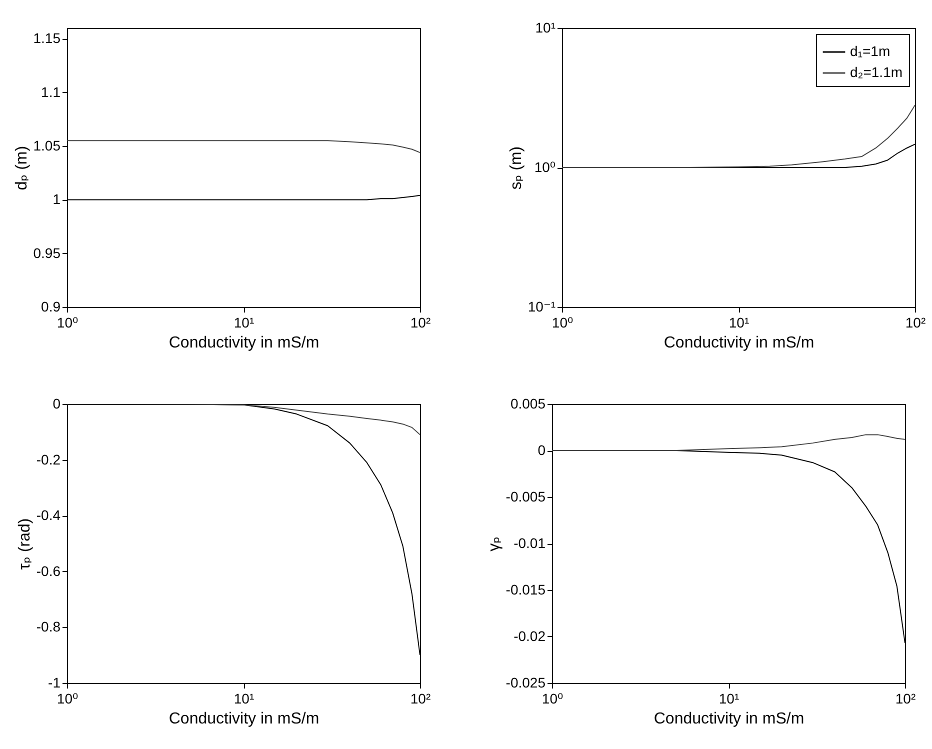 The height and width of the screenshot is (749, 932). What do you see at coordinates (51, 306) in the screenshot?
I see `y-tick-label: 0.9` at bounding box center [51, 306].